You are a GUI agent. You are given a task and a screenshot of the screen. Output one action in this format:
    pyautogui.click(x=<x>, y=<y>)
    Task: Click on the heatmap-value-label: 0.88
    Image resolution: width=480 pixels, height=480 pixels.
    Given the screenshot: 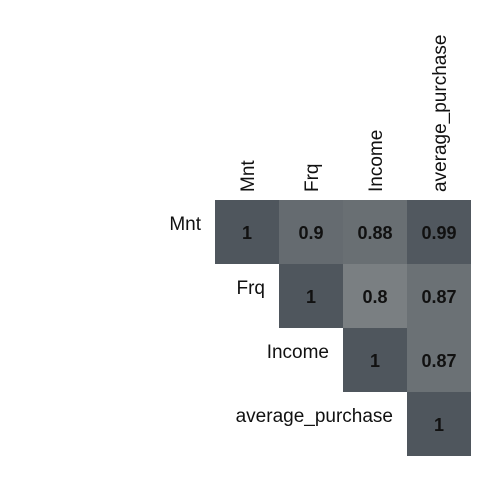 What is the action you would take?
    pyautogui.click(x=374, y=233)
    